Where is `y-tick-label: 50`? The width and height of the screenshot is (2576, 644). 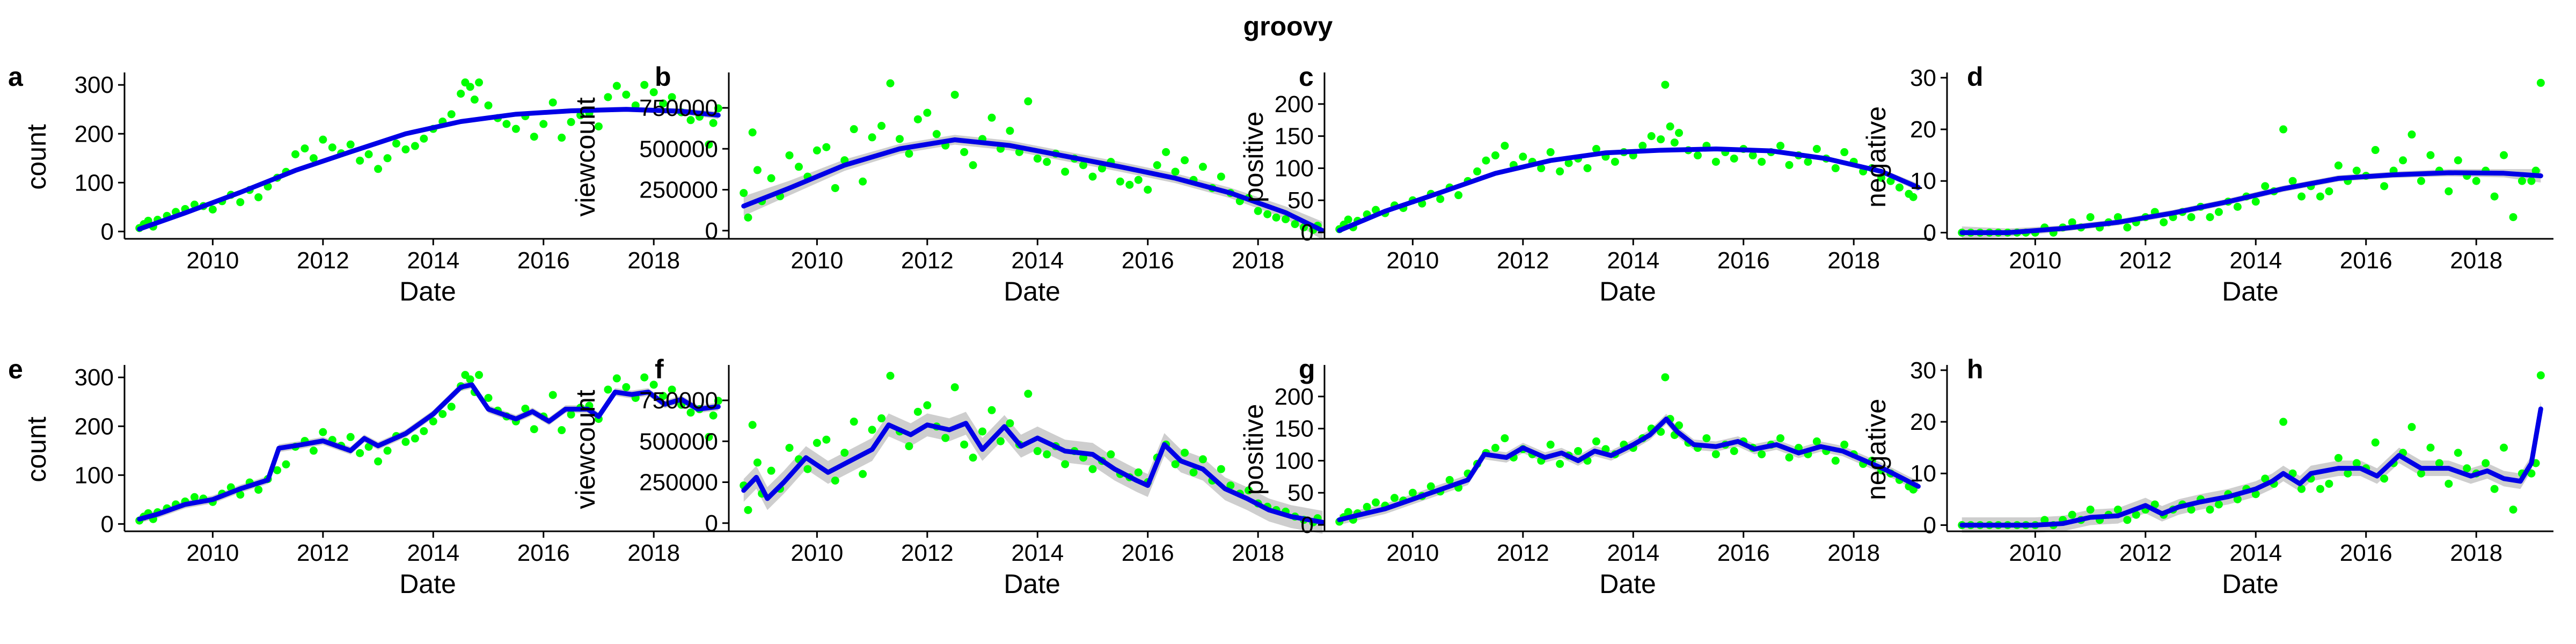 y-tick-label: 50 is located at coordinates (1300, 200).